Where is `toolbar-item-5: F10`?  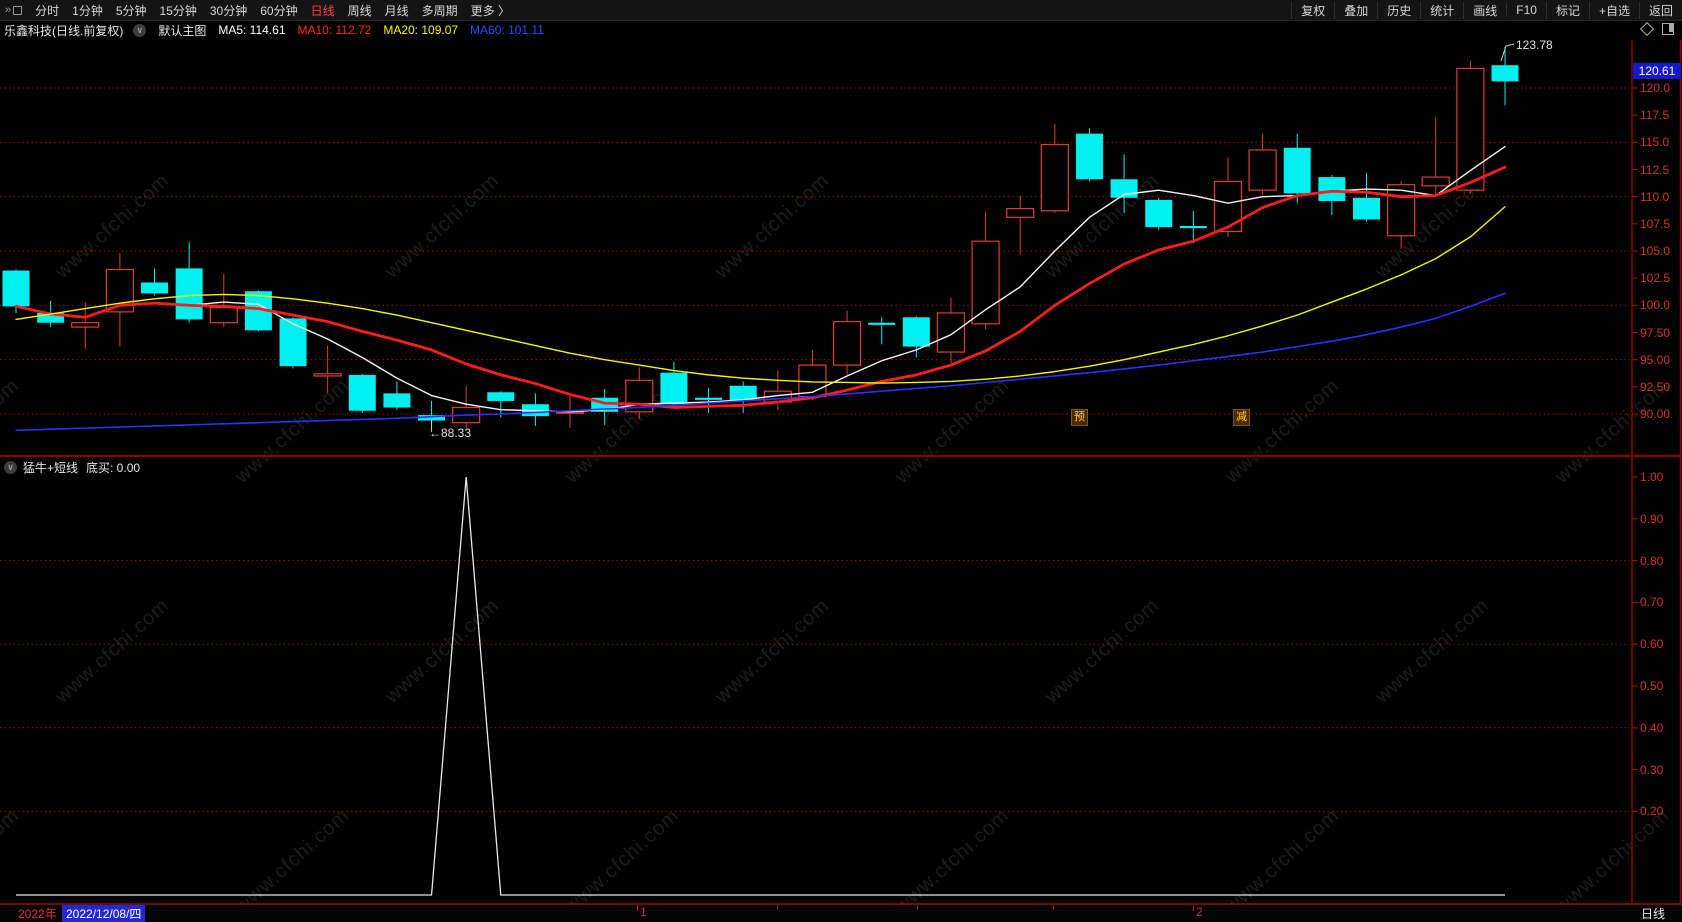 toolbar-item-5: F10 is located at coordinates (1526, 10).